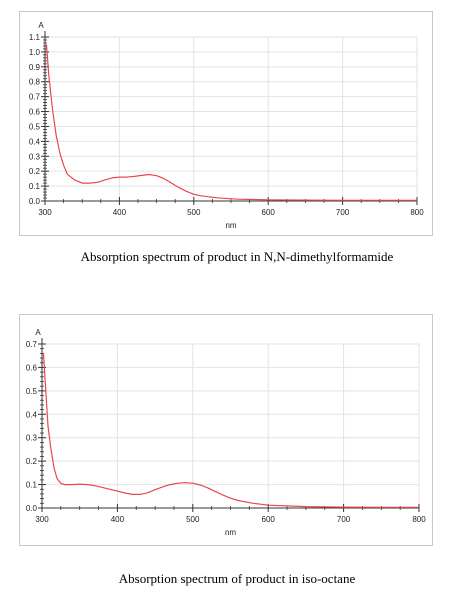  Describe the element at coordinates (35, 82) in the screenshot. I see `y-tick-label: 0.8` at that location.